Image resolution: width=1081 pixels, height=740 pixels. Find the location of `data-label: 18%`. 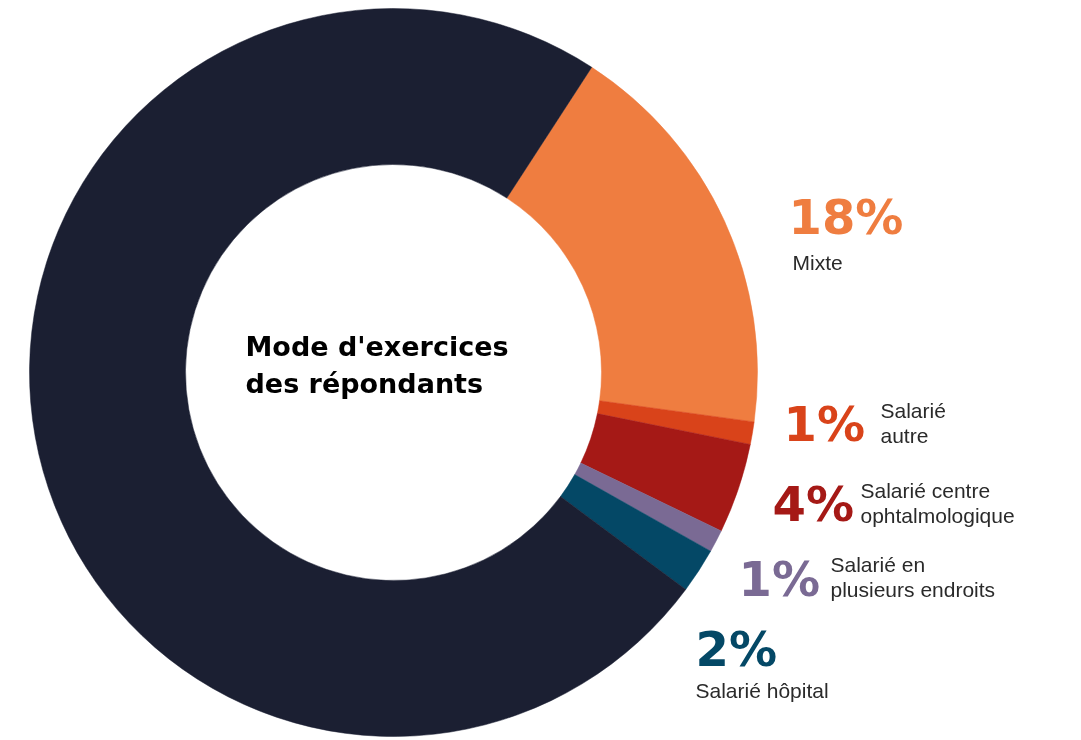

data-label: 18% is located at coordinates (846, 216).